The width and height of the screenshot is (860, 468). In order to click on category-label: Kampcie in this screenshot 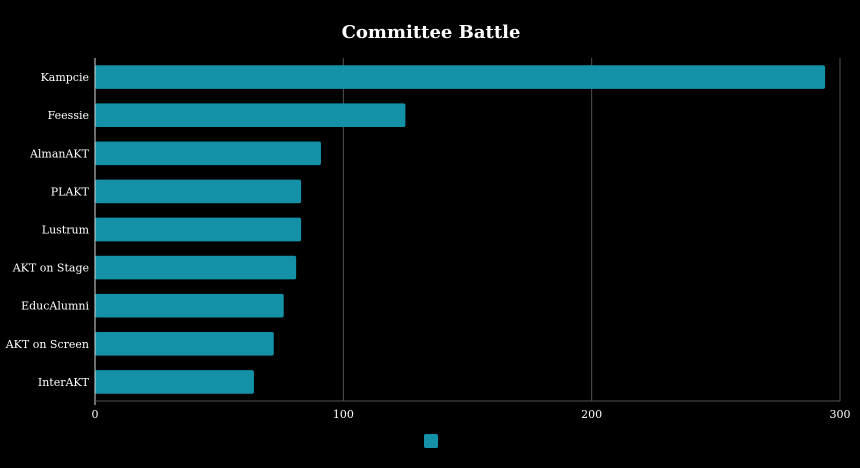, I will do `click(65, 77)`.